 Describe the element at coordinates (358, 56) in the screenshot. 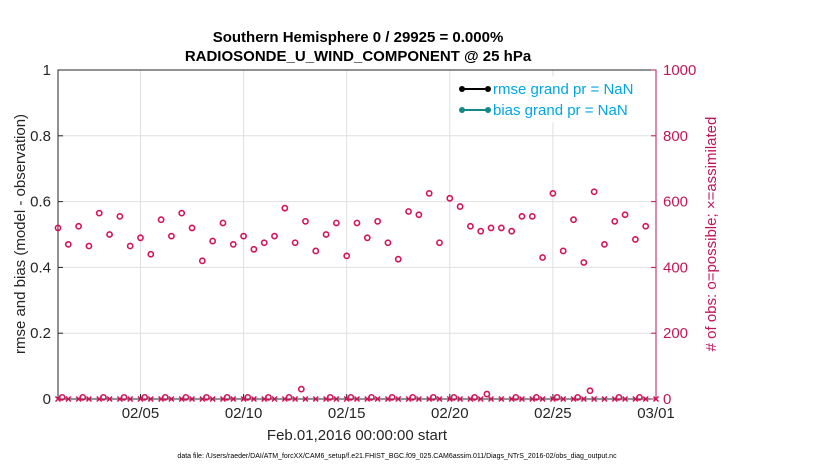

I see `chart-title-line2: RADIOSONDE_U_WIND_COMPONENT @ 25 hPa` at that location.